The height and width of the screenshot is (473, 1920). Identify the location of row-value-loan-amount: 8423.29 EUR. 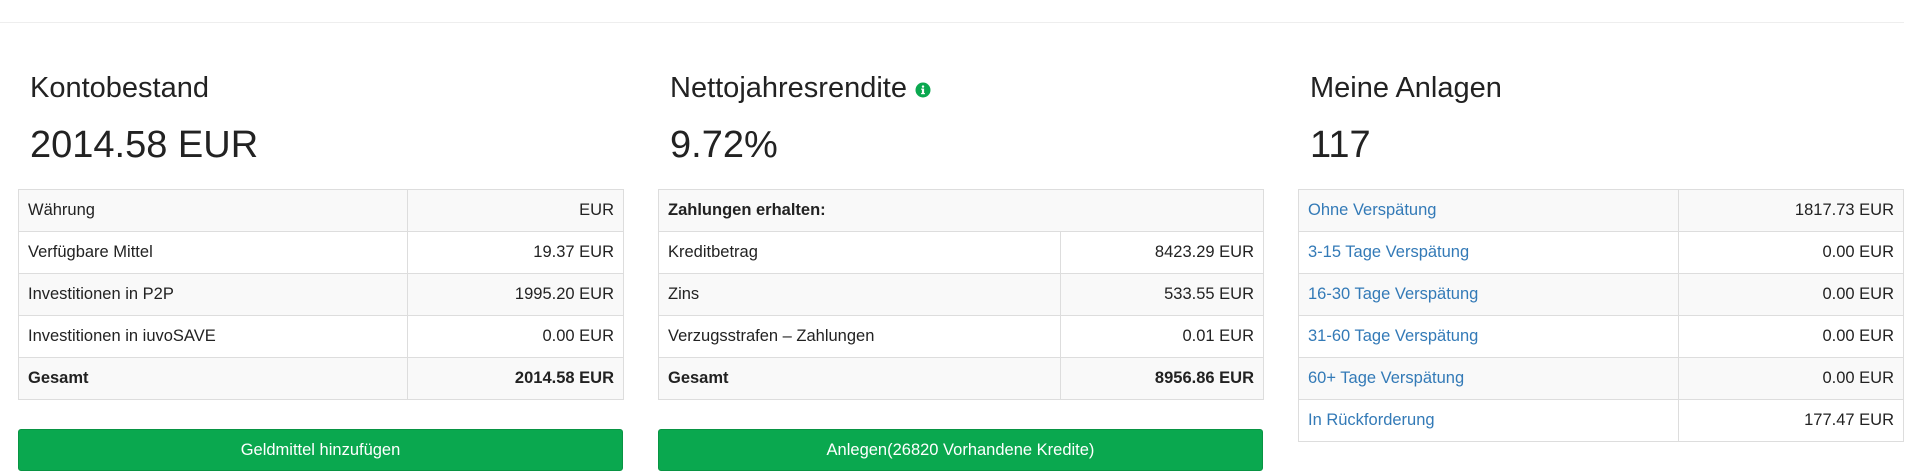
(1162, 252).